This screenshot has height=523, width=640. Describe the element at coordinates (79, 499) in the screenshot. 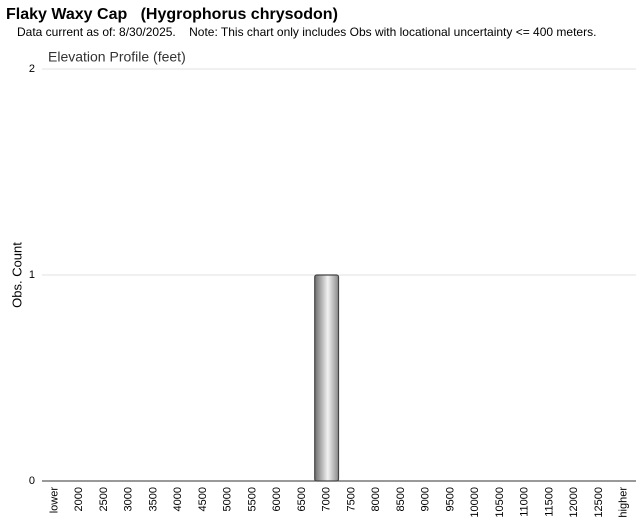

I see `x-tick-label: 2000` at that location.